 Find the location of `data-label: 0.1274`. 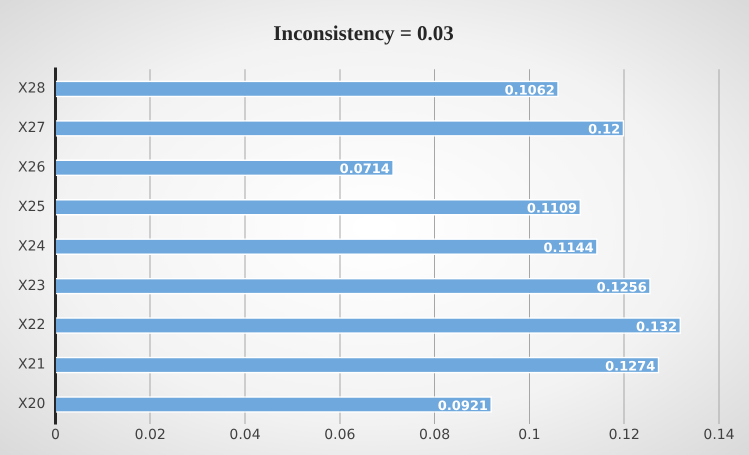

data-label: 0.1274 is located at coordinates (630, 366).